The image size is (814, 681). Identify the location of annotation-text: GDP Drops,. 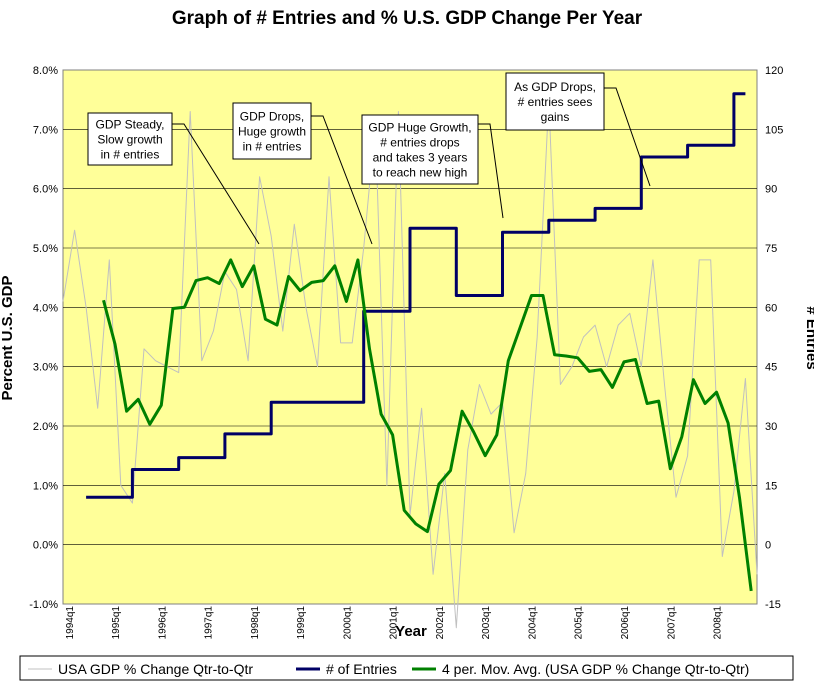
(272, 117).